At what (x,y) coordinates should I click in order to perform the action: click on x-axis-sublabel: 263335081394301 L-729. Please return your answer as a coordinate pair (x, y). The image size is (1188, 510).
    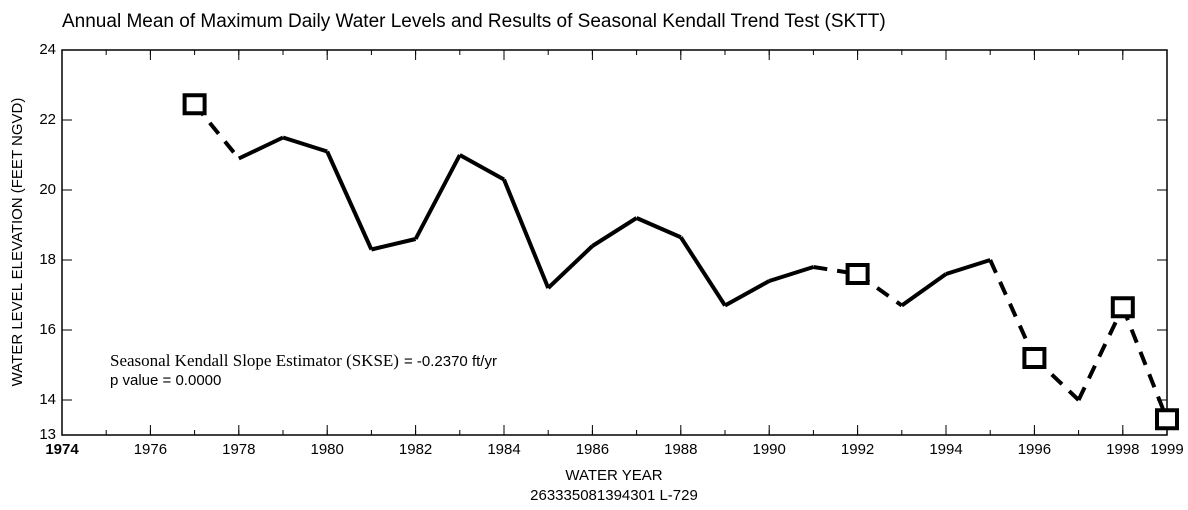
    Looking at the image, I should click on (614, 495).